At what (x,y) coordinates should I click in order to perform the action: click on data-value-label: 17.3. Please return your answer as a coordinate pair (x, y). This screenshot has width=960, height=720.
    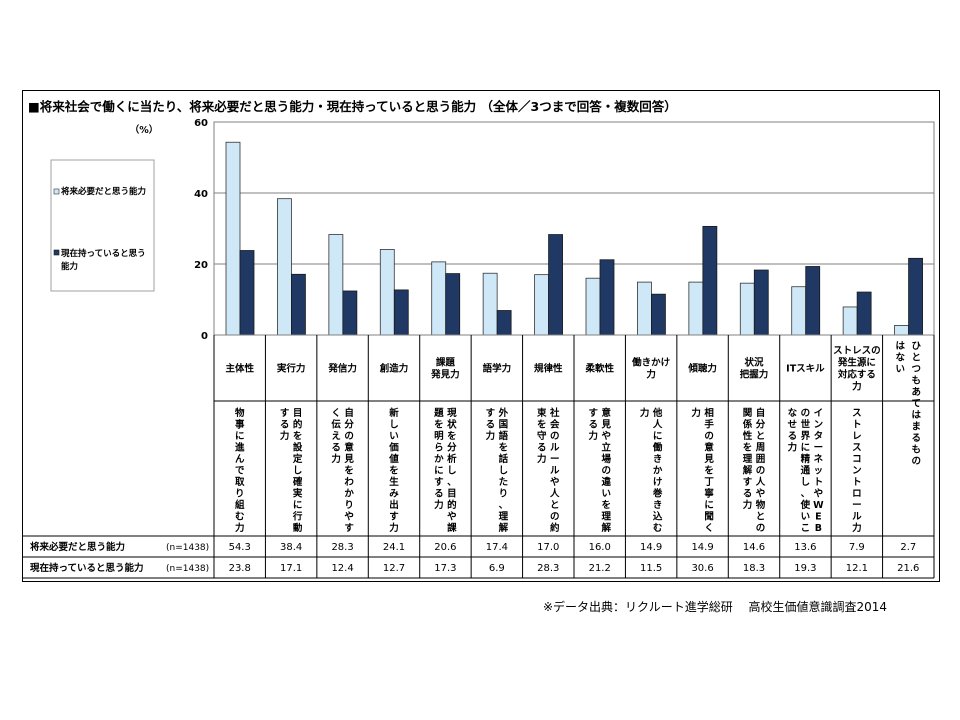
    Looking at the image, I should click on (445, 568).